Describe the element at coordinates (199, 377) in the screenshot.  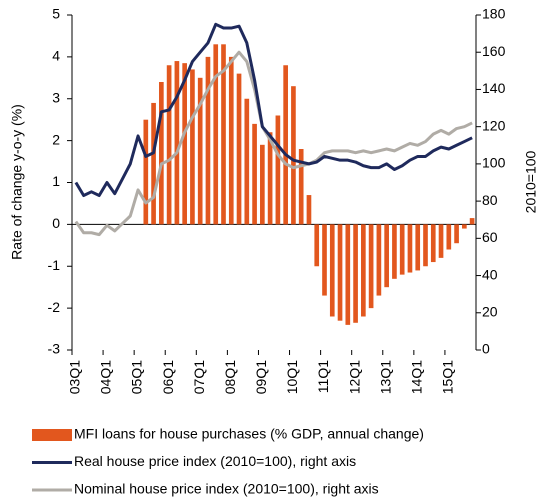
I see `x-tick-label: 07Q1` at that location.